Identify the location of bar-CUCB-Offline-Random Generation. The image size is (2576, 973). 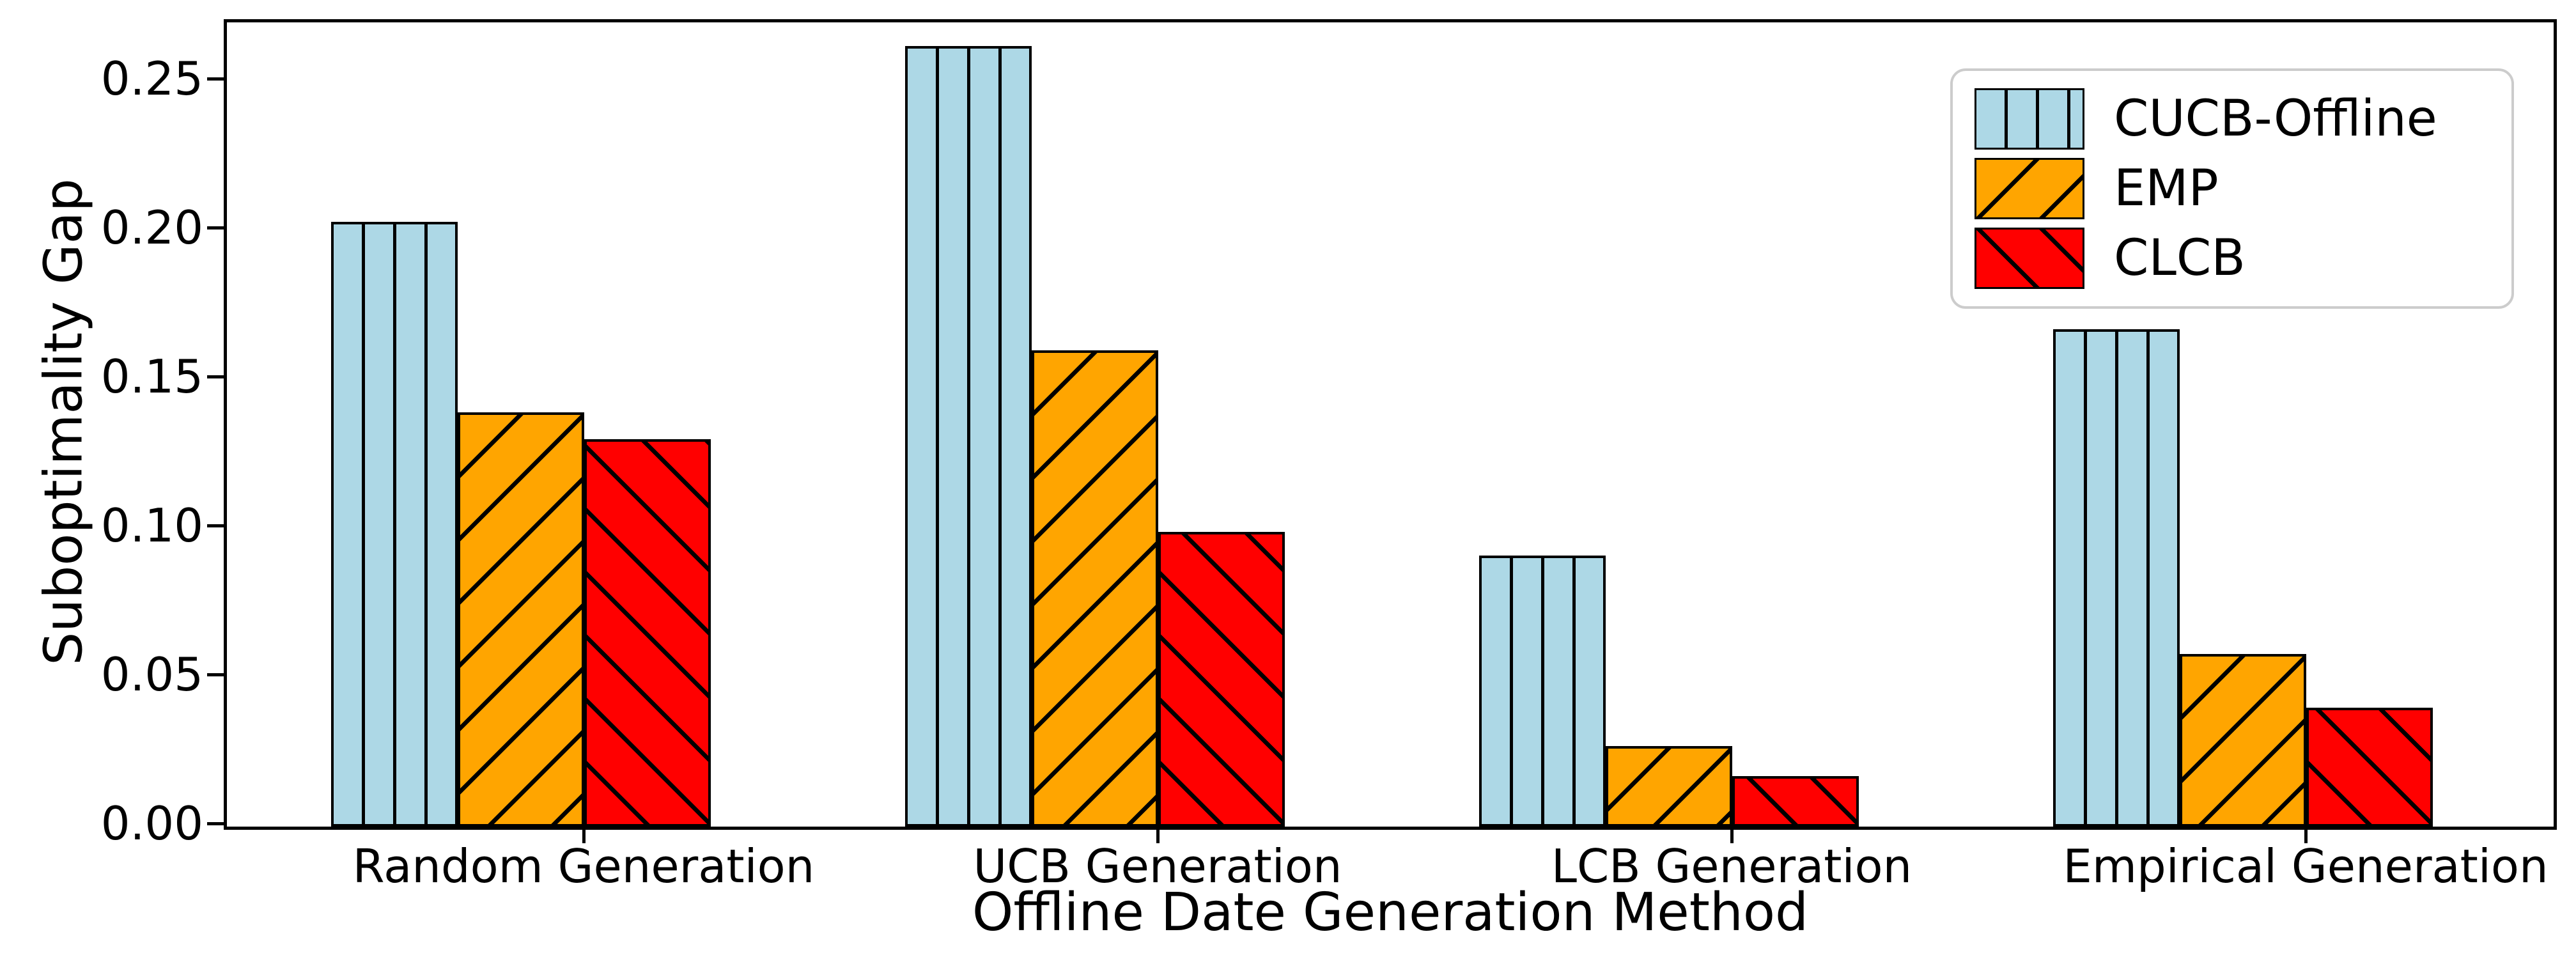
(394, 524).